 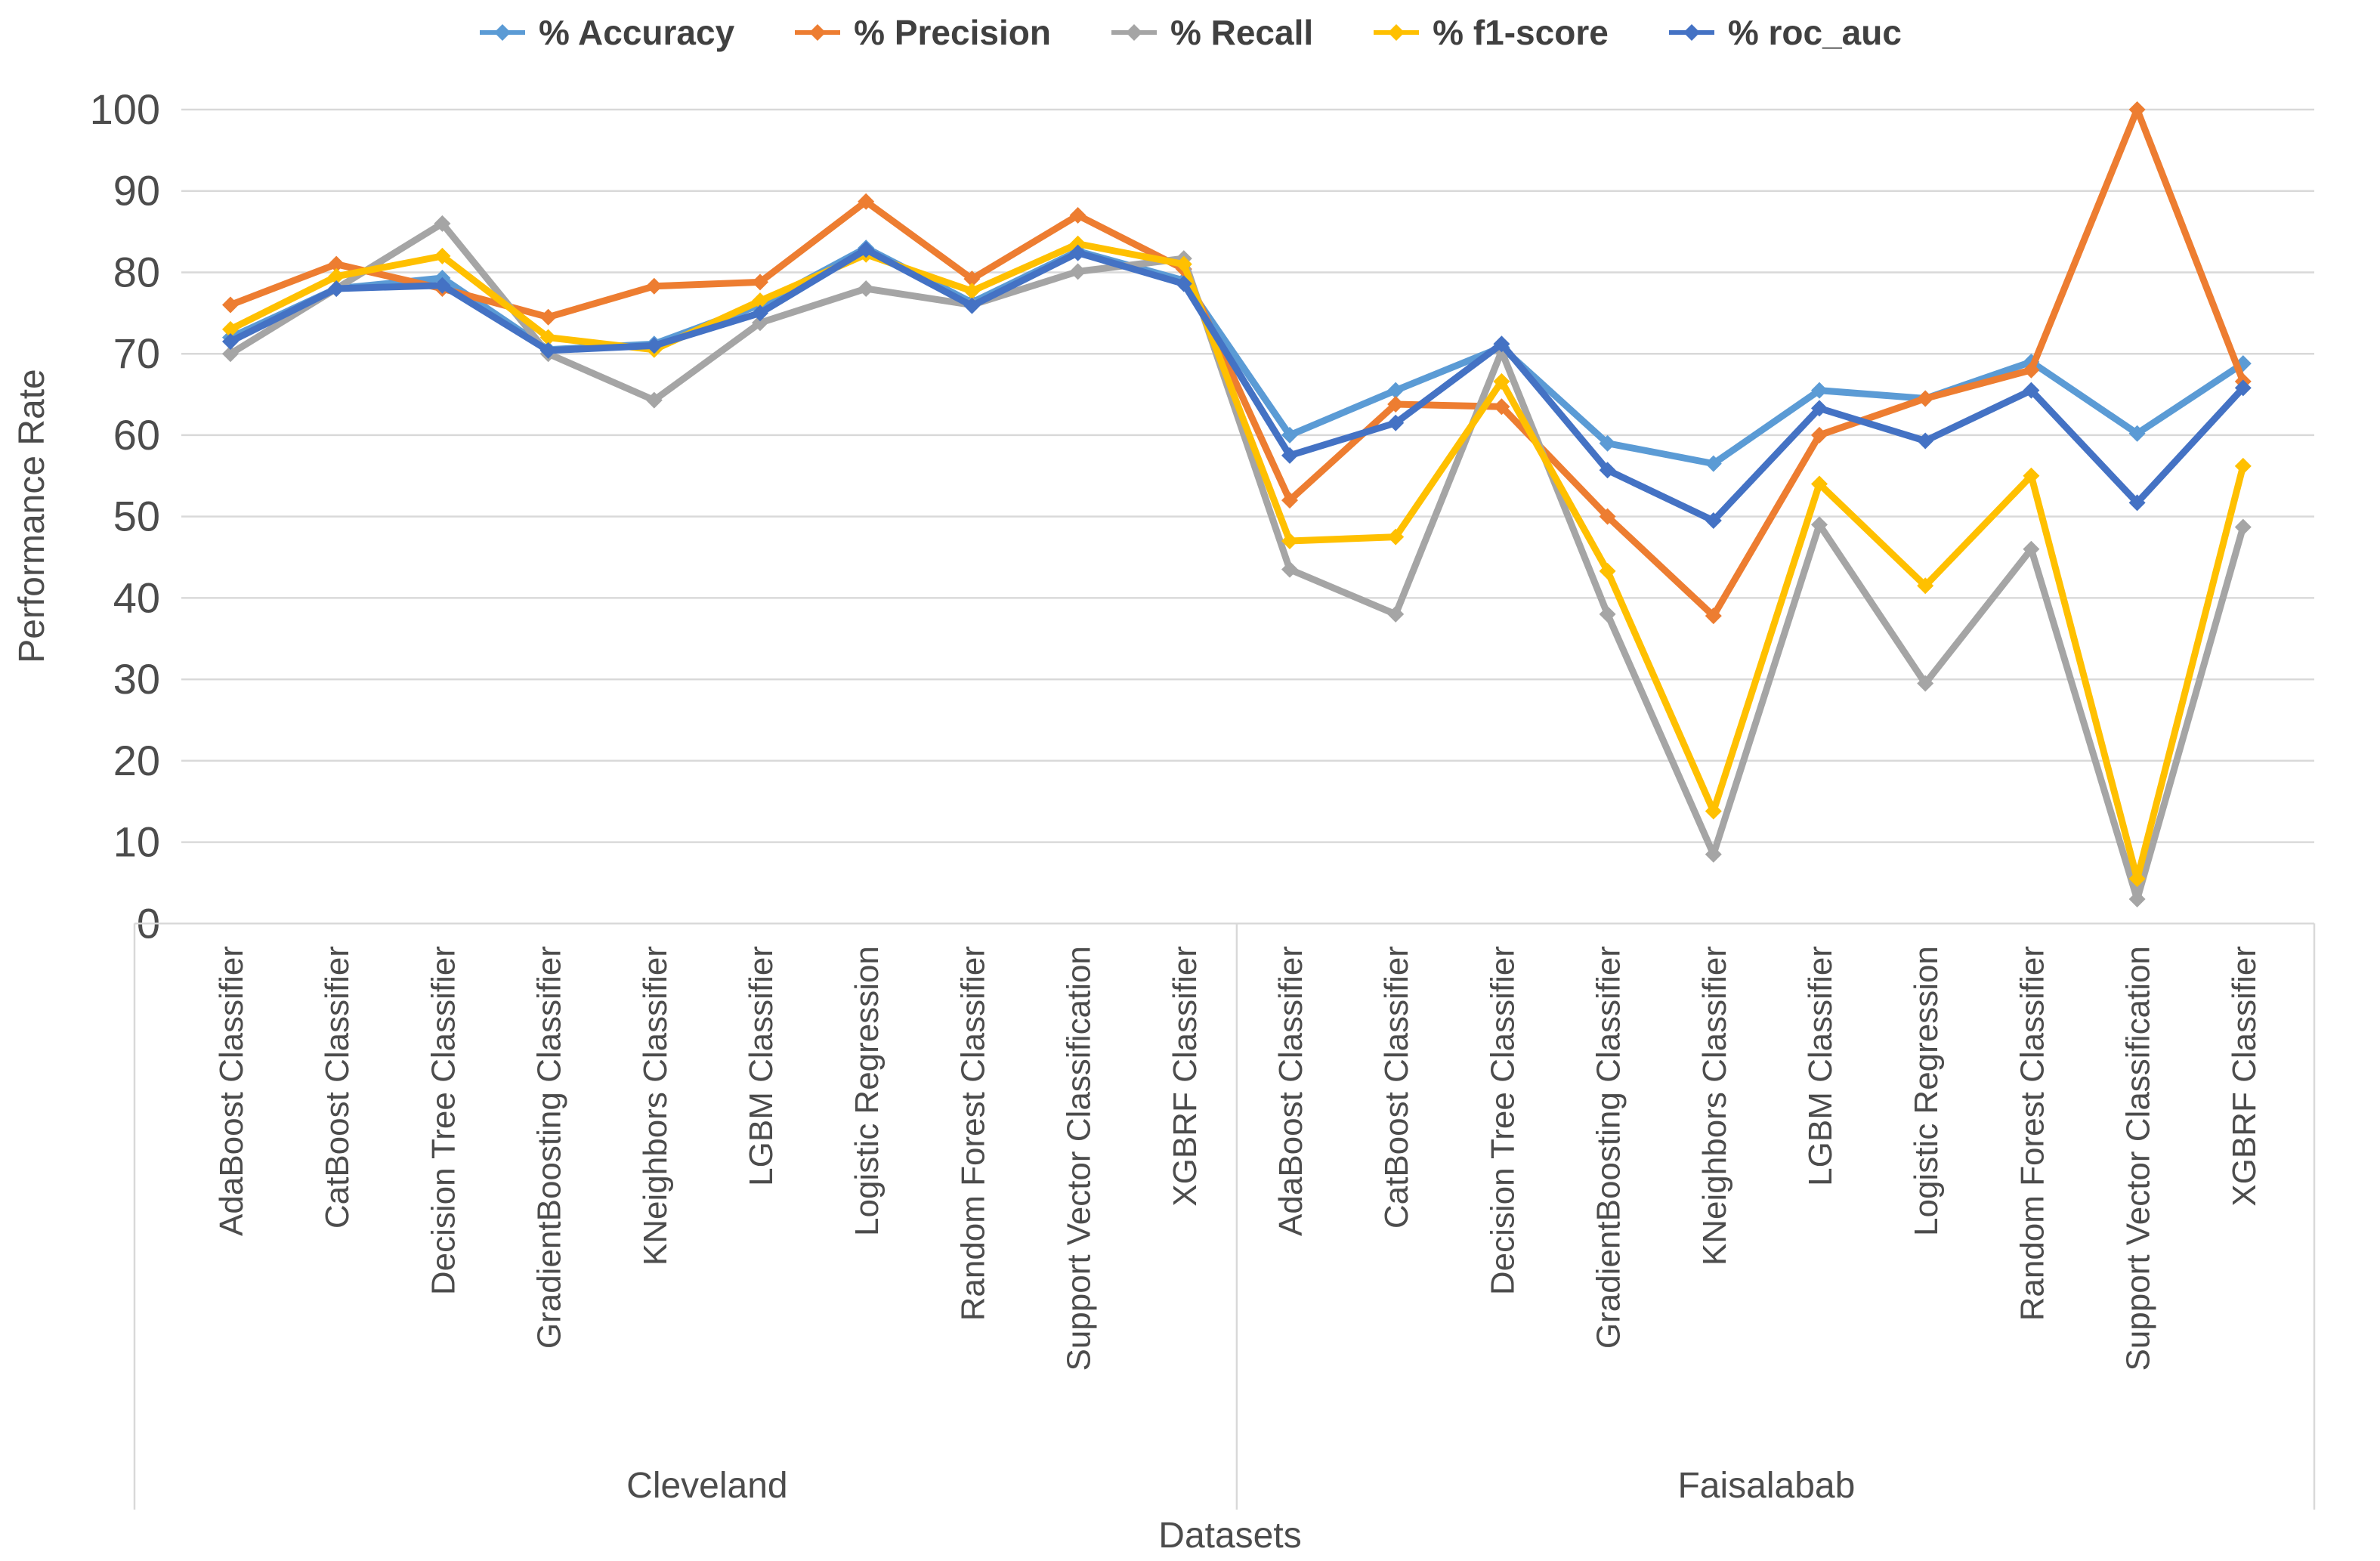 What do you see at coordinates (136, 517) in the screenshot?
I see `y-tick-label: 50` at bounding box center [136, 517].